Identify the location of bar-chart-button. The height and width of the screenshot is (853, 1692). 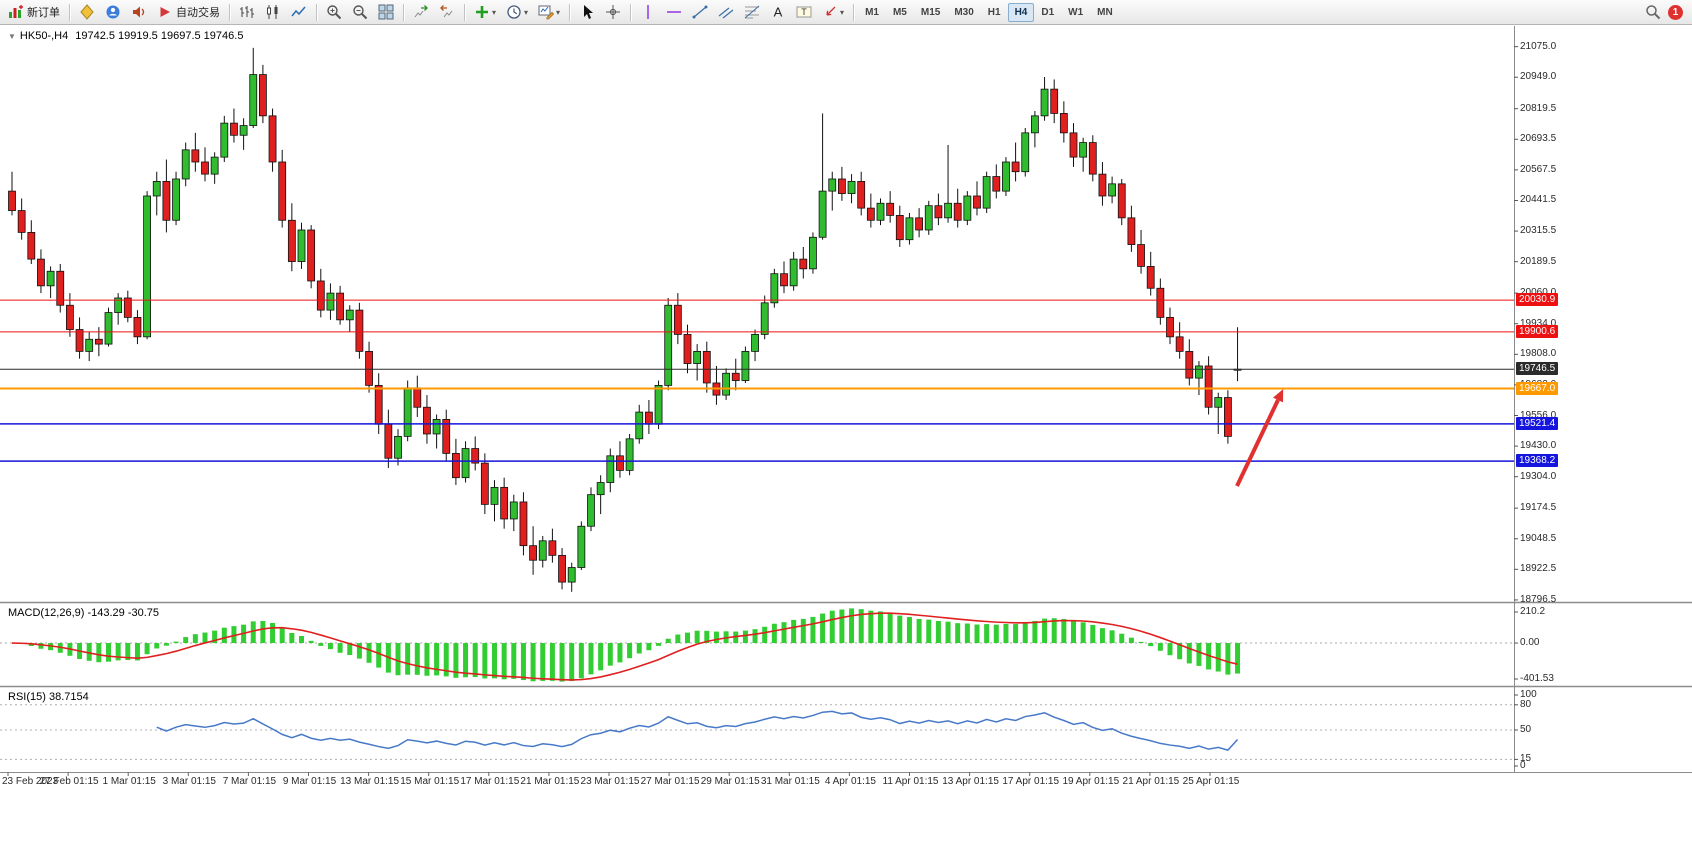
(247, 12).